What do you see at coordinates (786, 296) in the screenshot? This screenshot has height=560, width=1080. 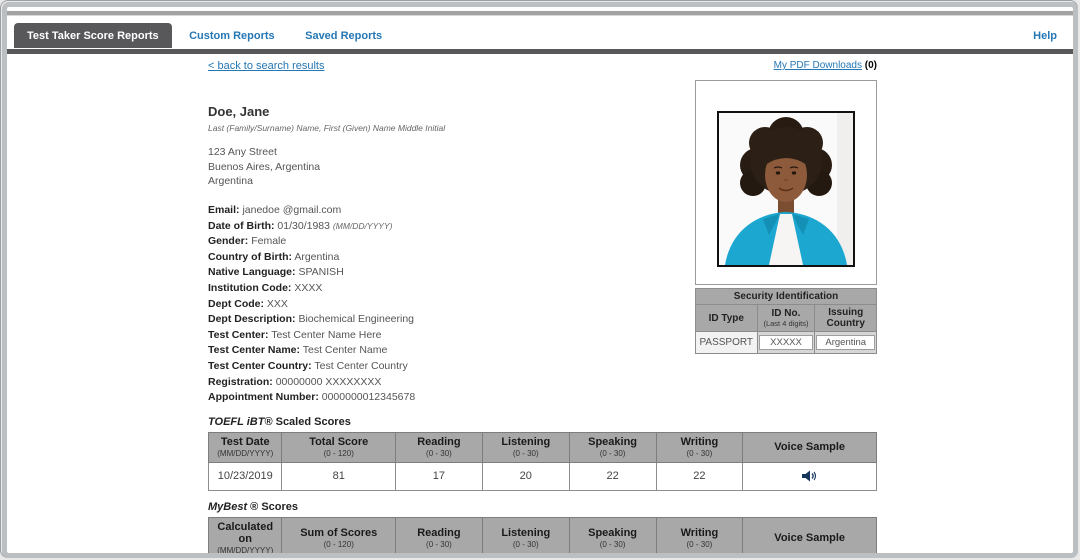 I see `security-identification-title: Security Identification` at bounding box center [786, 296].